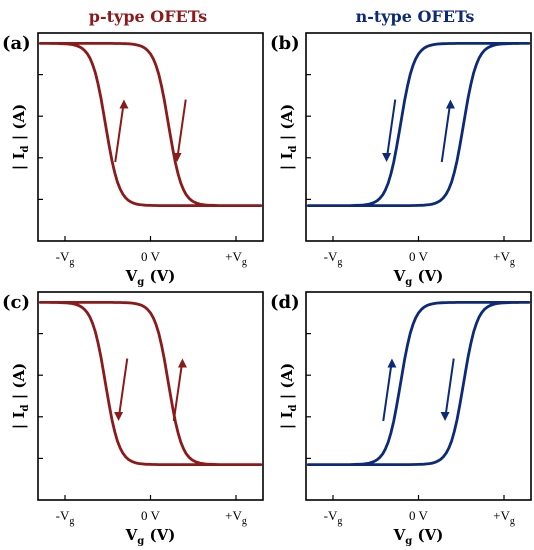  Describe the element at coordinates (415, 16) in the screenshot. I see `n-type-column-title: n-type OFETs` at that location.